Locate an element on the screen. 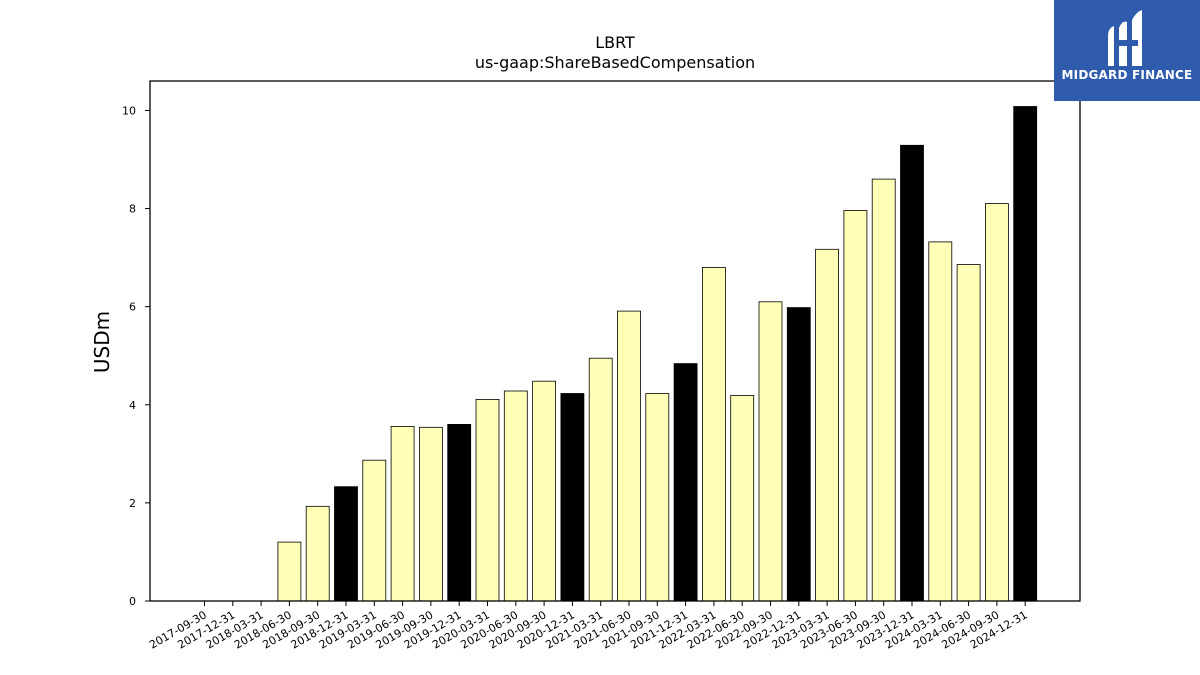 This screenshot has width=1200, height=675. chart-subtitle: us-gaap:ShareBasedCompensation is located at coordinates (615, 62).